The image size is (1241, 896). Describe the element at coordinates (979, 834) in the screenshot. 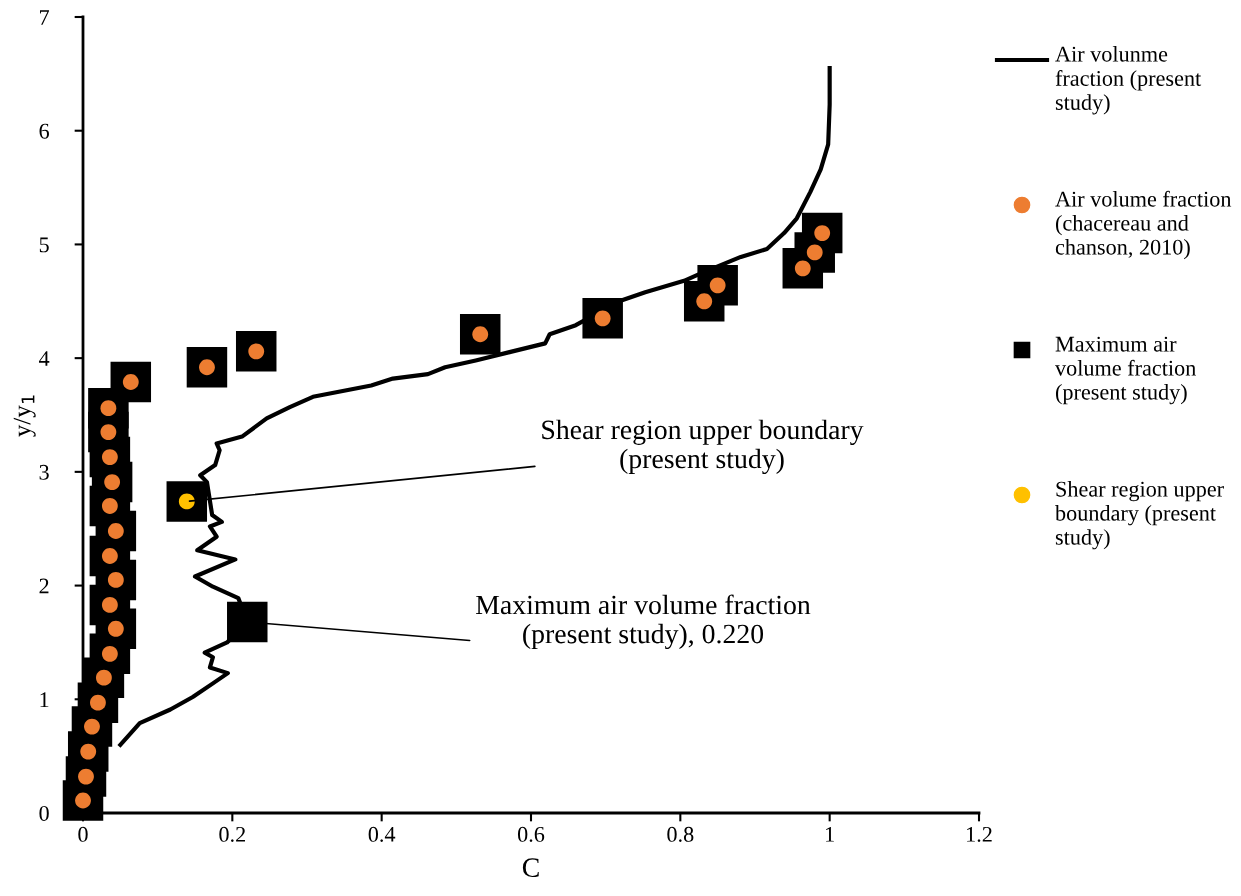

I see `x-tick-label: 1.2` at that location.